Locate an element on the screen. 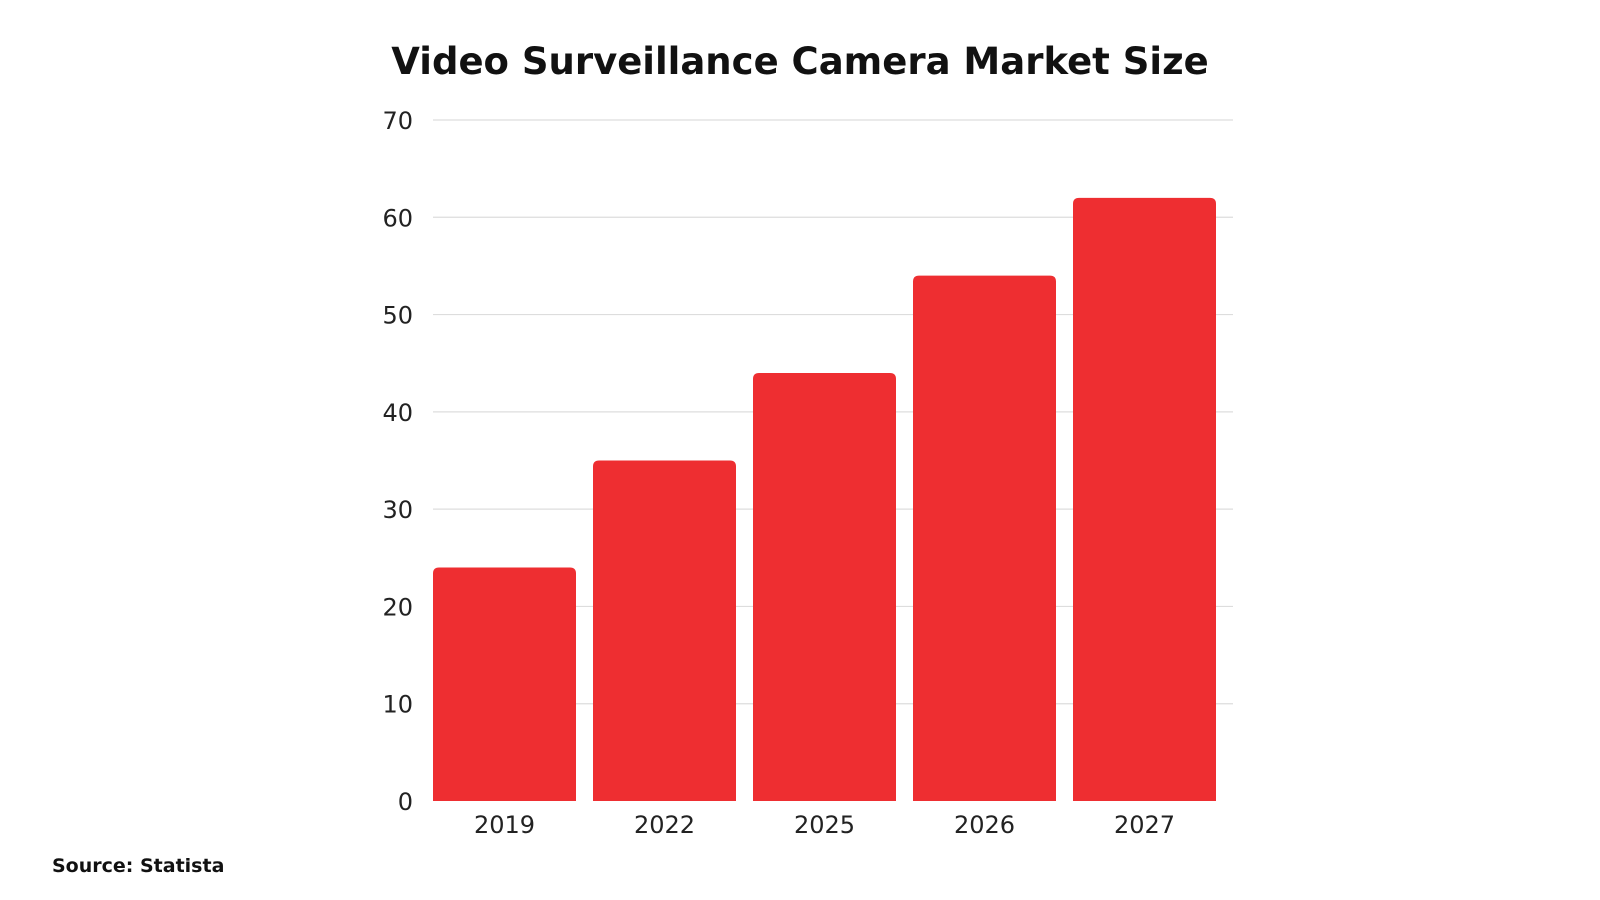 This screenshot has width=1600, height=900. y-tick-label: 40 is located at coordinates (397, 413).